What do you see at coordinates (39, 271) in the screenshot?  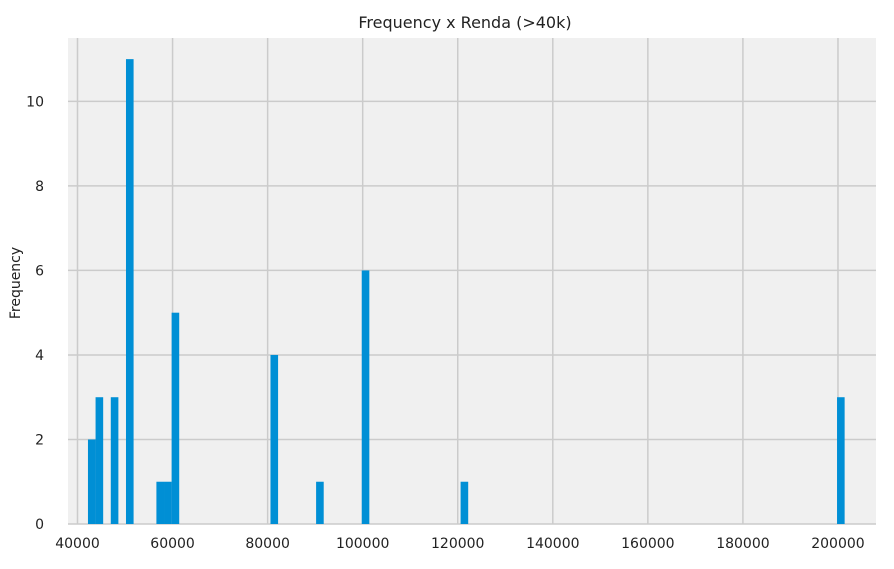 I see `y-tick-label: 6` at bounding box center [39, 271].